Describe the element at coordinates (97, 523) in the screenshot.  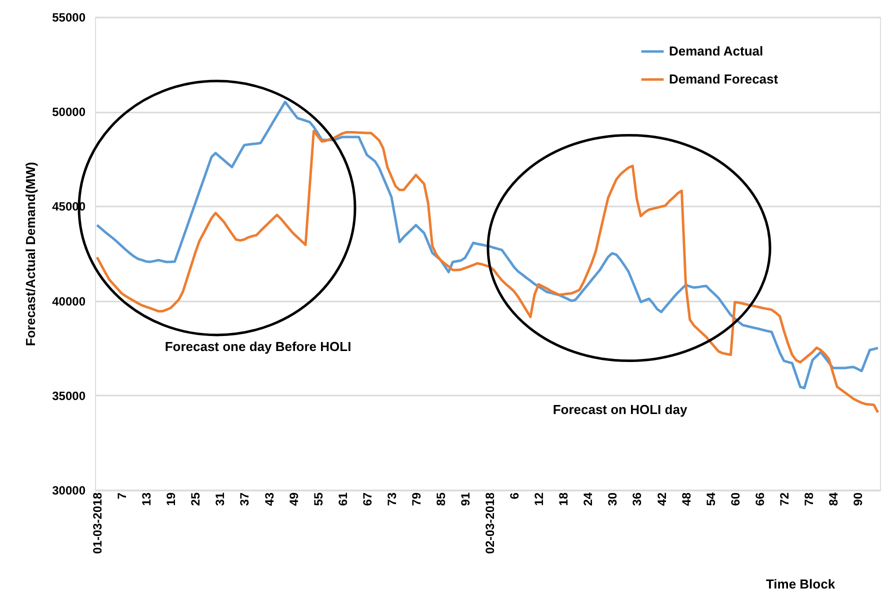
I see `x-tick-label: 01-03-2018` at that location.